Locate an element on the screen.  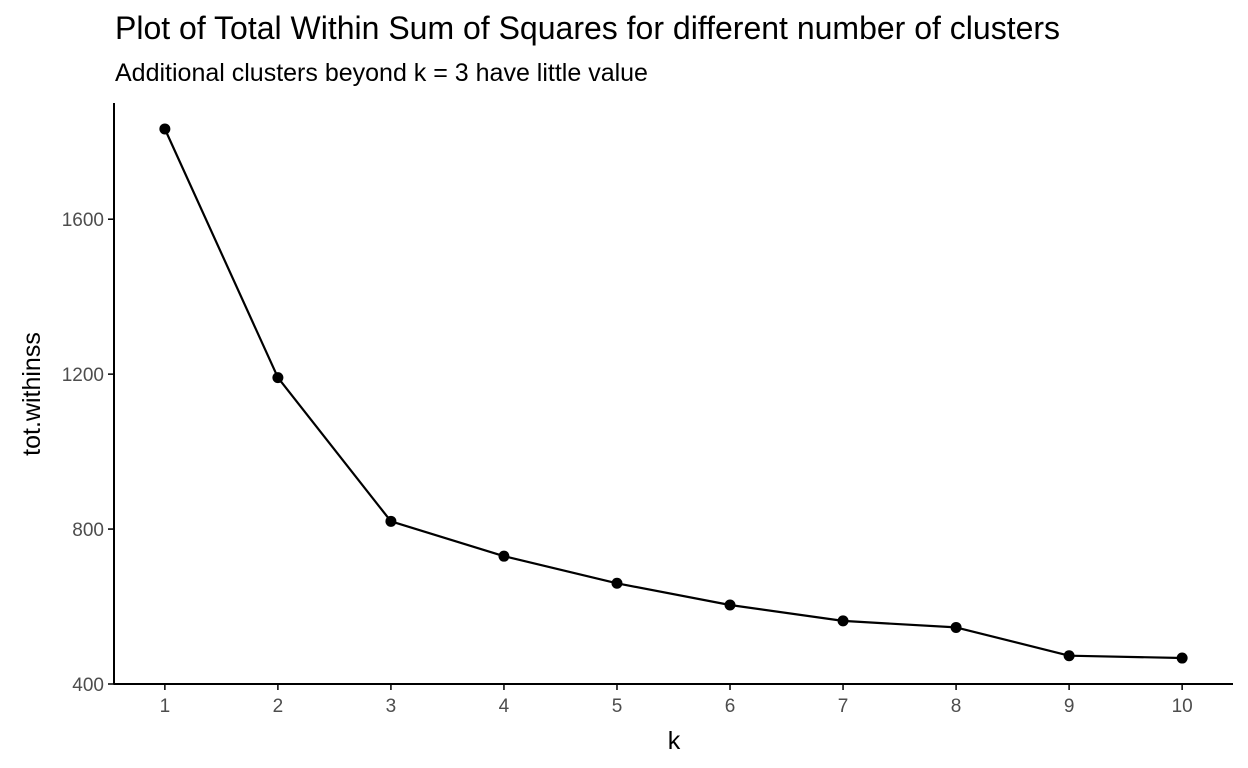
y-tick-label: 1200 is located at coordinates (83, 375).